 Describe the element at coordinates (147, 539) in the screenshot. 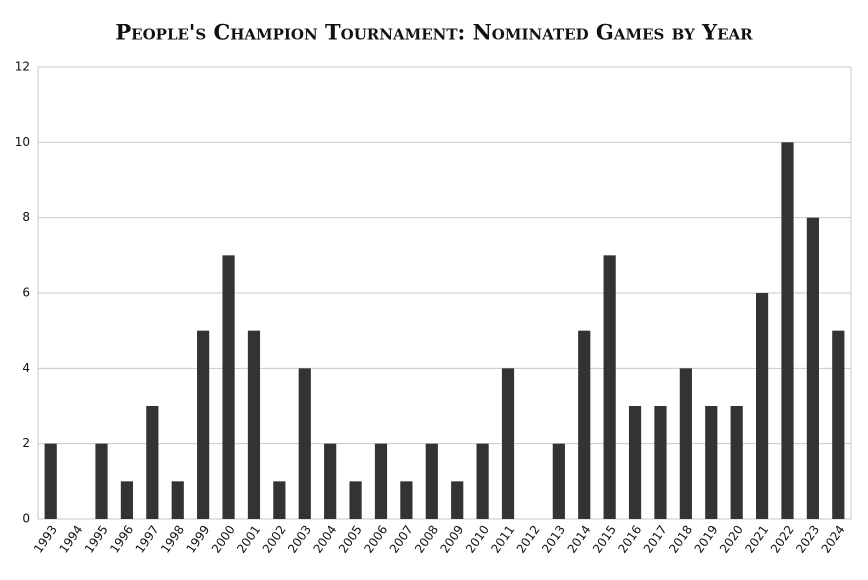

I see `x-tick-label: 1997` at that location.